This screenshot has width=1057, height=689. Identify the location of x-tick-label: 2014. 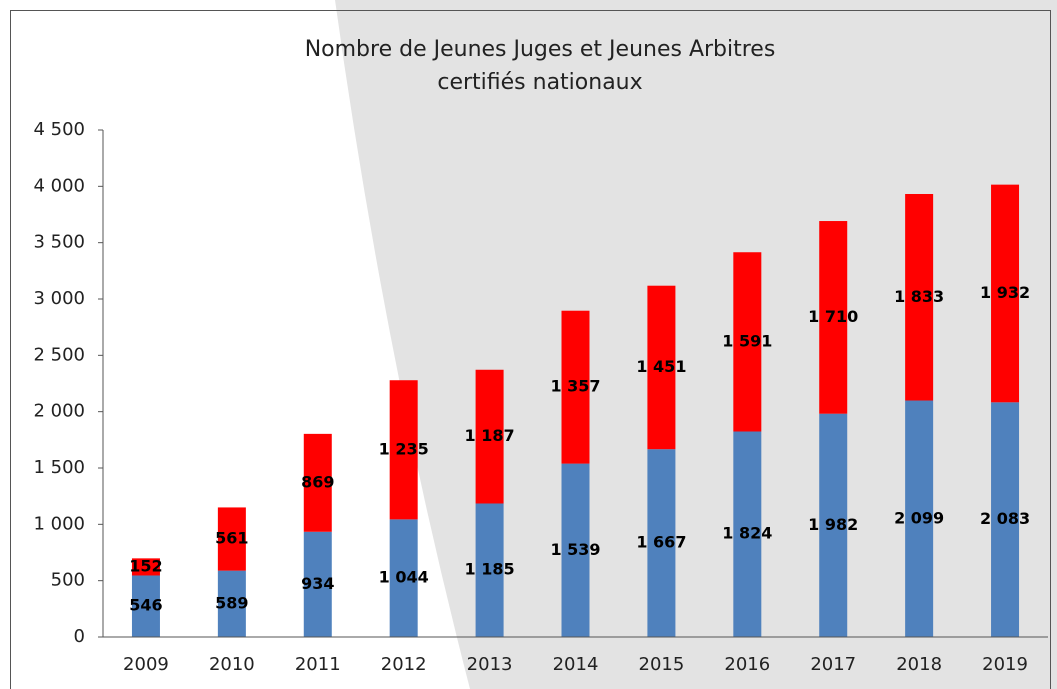
(576, 664).